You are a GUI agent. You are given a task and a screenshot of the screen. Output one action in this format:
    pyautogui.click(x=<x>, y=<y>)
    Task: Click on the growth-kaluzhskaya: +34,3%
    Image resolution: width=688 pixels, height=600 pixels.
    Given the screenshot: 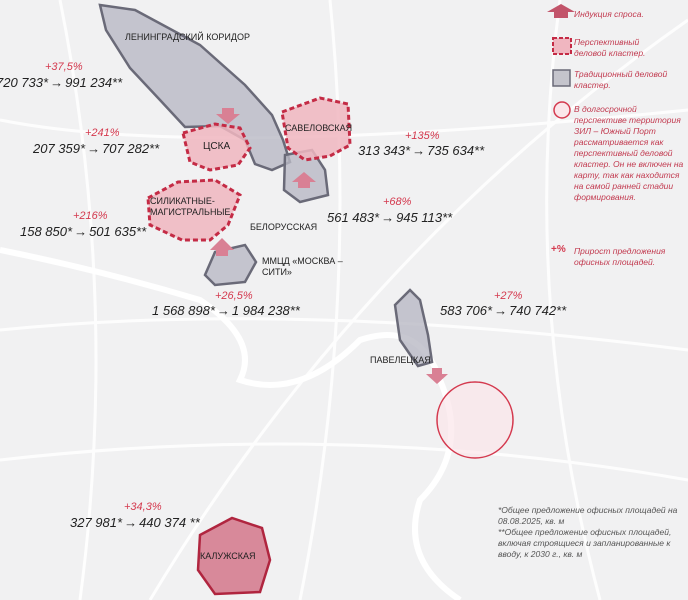 What is the action you would take?
    pyautogui.click(x=143, y=507)
    